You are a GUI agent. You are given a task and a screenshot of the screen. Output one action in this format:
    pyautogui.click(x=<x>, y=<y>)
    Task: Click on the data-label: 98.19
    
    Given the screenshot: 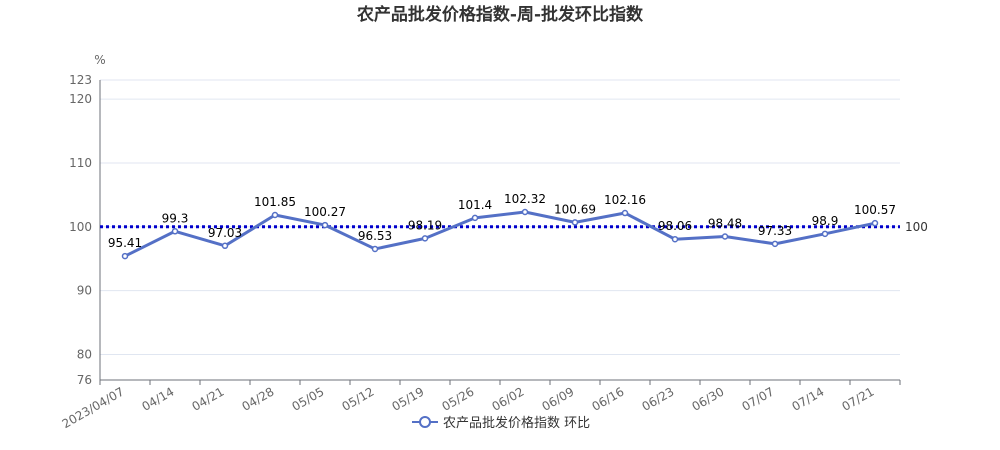 What is the action you would take?
    pyautogui.click(x=425, y=225)
    